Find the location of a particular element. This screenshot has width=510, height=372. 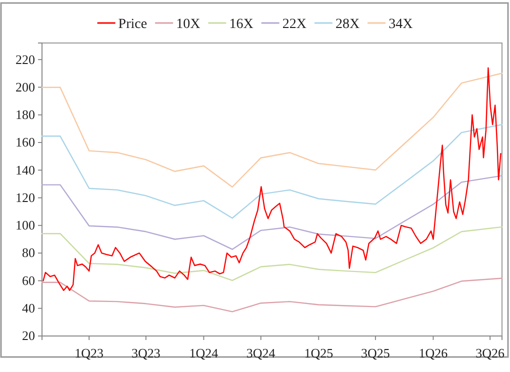

legend-label: 34X is located at coordinates (400, 24).